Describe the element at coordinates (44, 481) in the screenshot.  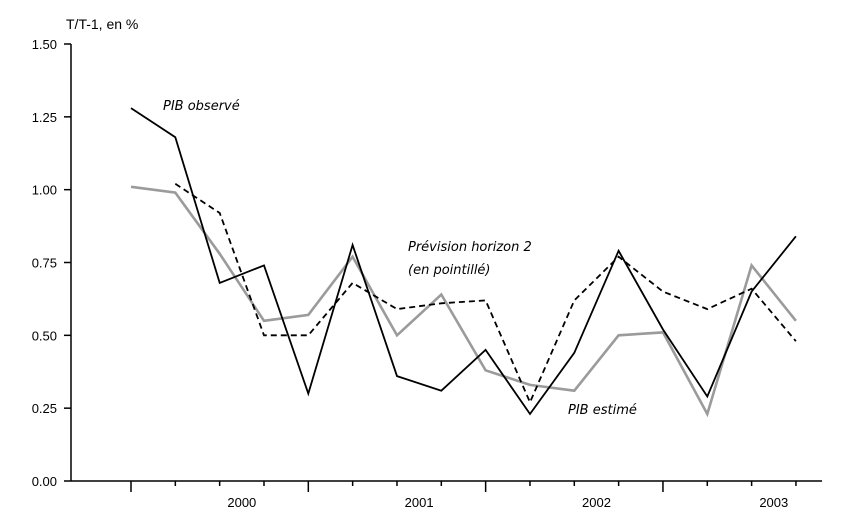
I see `y-tick-label: 0.00` at that location.